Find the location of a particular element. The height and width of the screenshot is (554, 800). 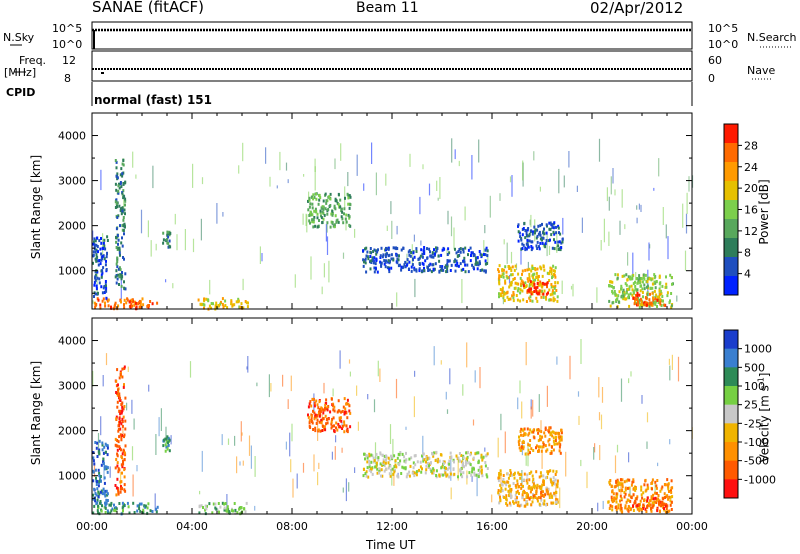

velocity-colorbar-swatch is located at coordinates (731, 358).